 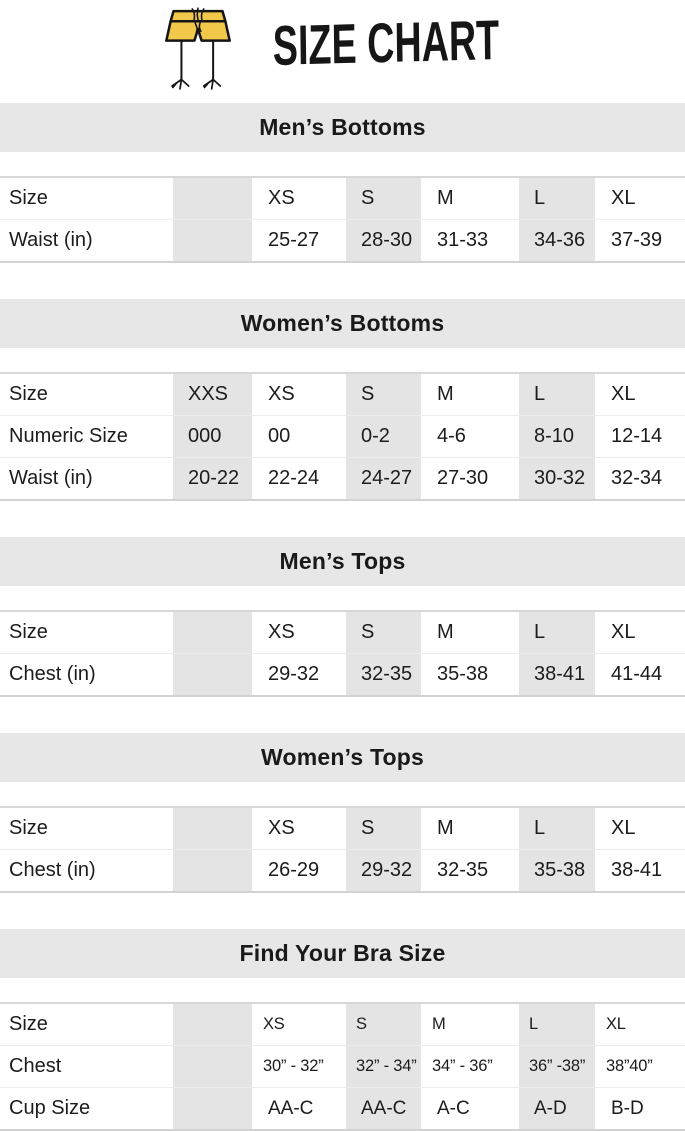 I want to click on table-cell: 38”40”, so click(x=629, y=1066).